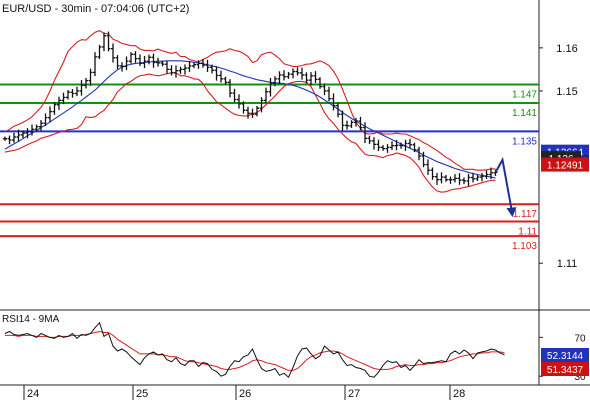 Image resolution: width=590 pixels, height=405 pixels. Describe the element at coordinates (354, 394) in the screenshot. I see `x-tick-label: 27` at that location.